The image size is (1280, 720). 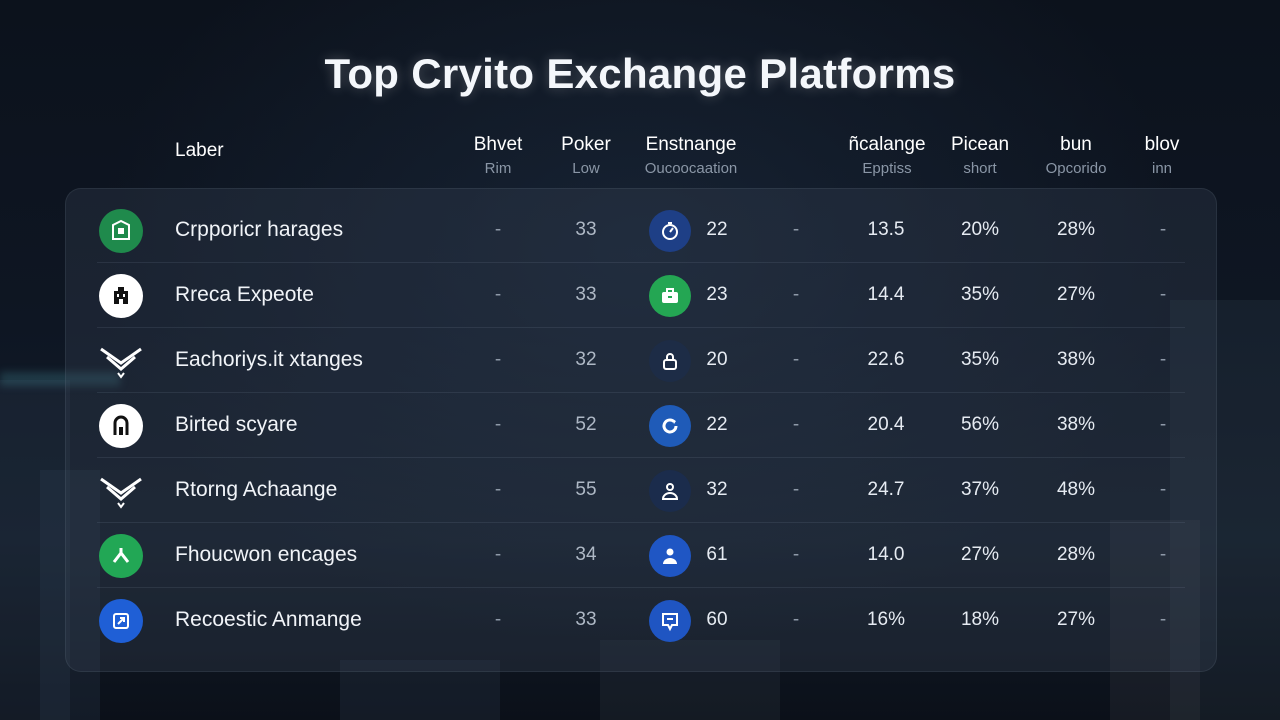 What do you see at coordinates (670, 556) in the screenshot?
I see `person-icon` at bounding box center [670, 556].